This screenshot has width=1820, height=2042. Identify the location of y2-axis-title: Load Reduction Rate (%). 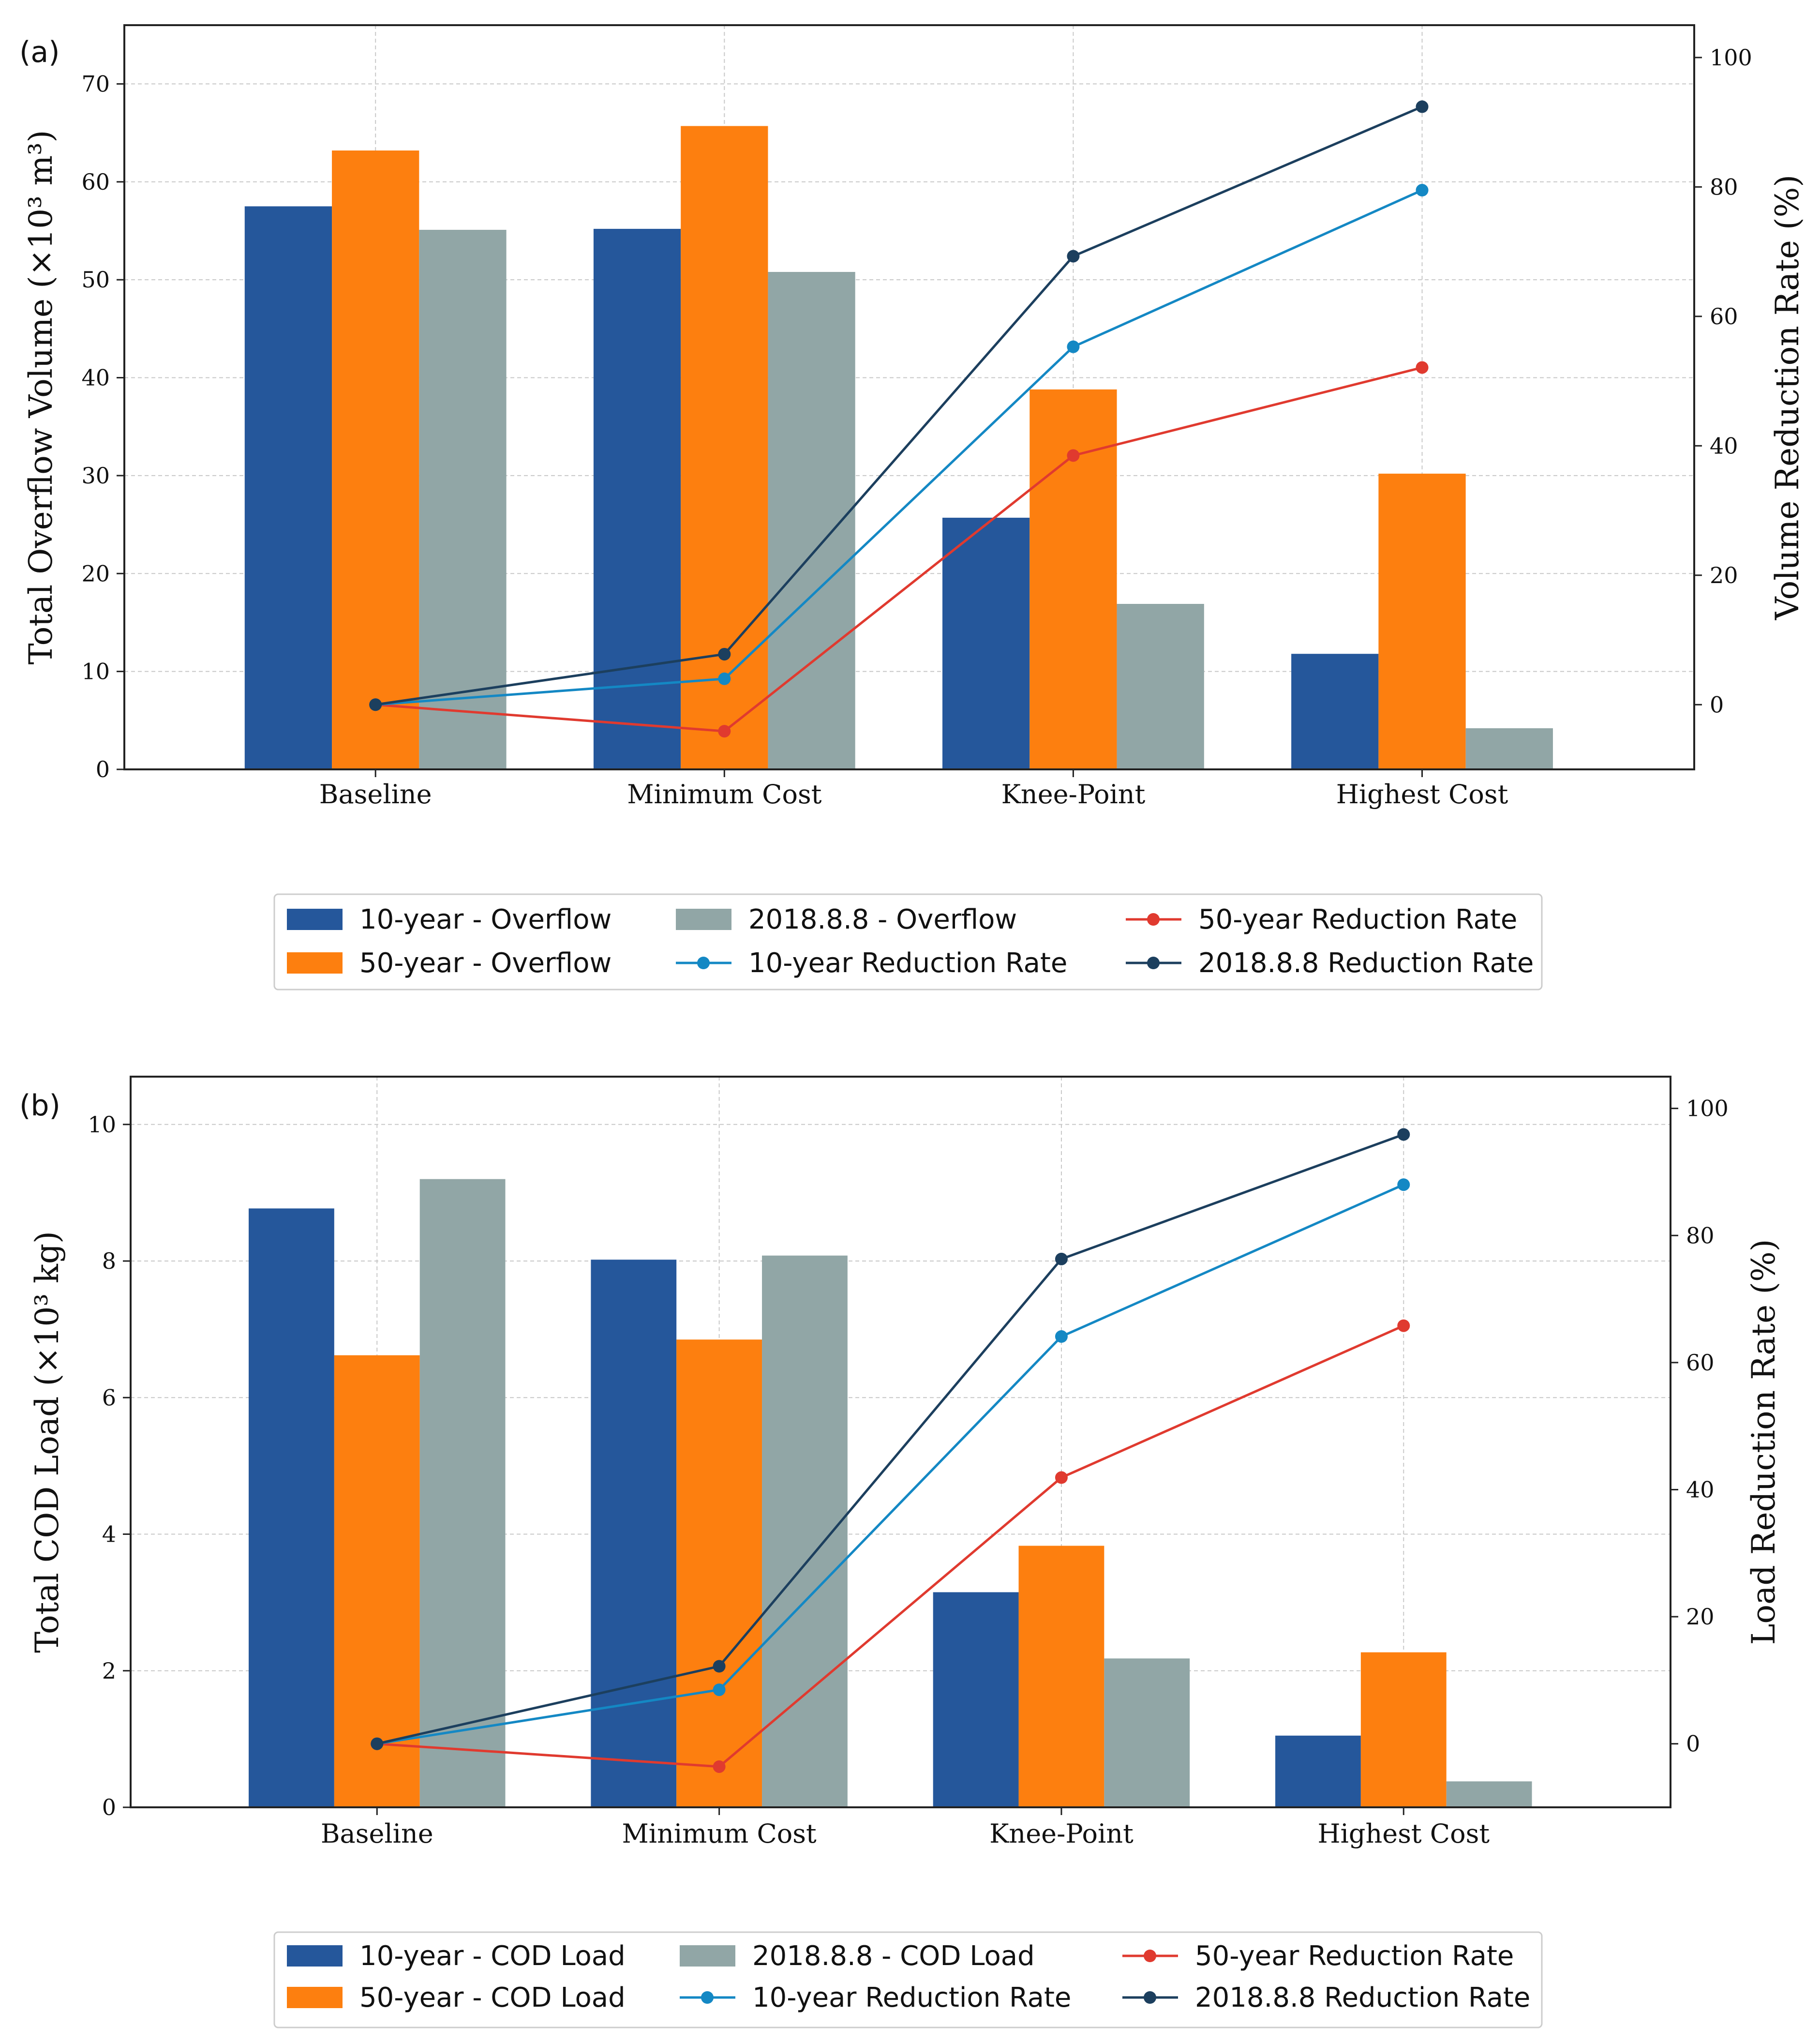
(1764, 1442).